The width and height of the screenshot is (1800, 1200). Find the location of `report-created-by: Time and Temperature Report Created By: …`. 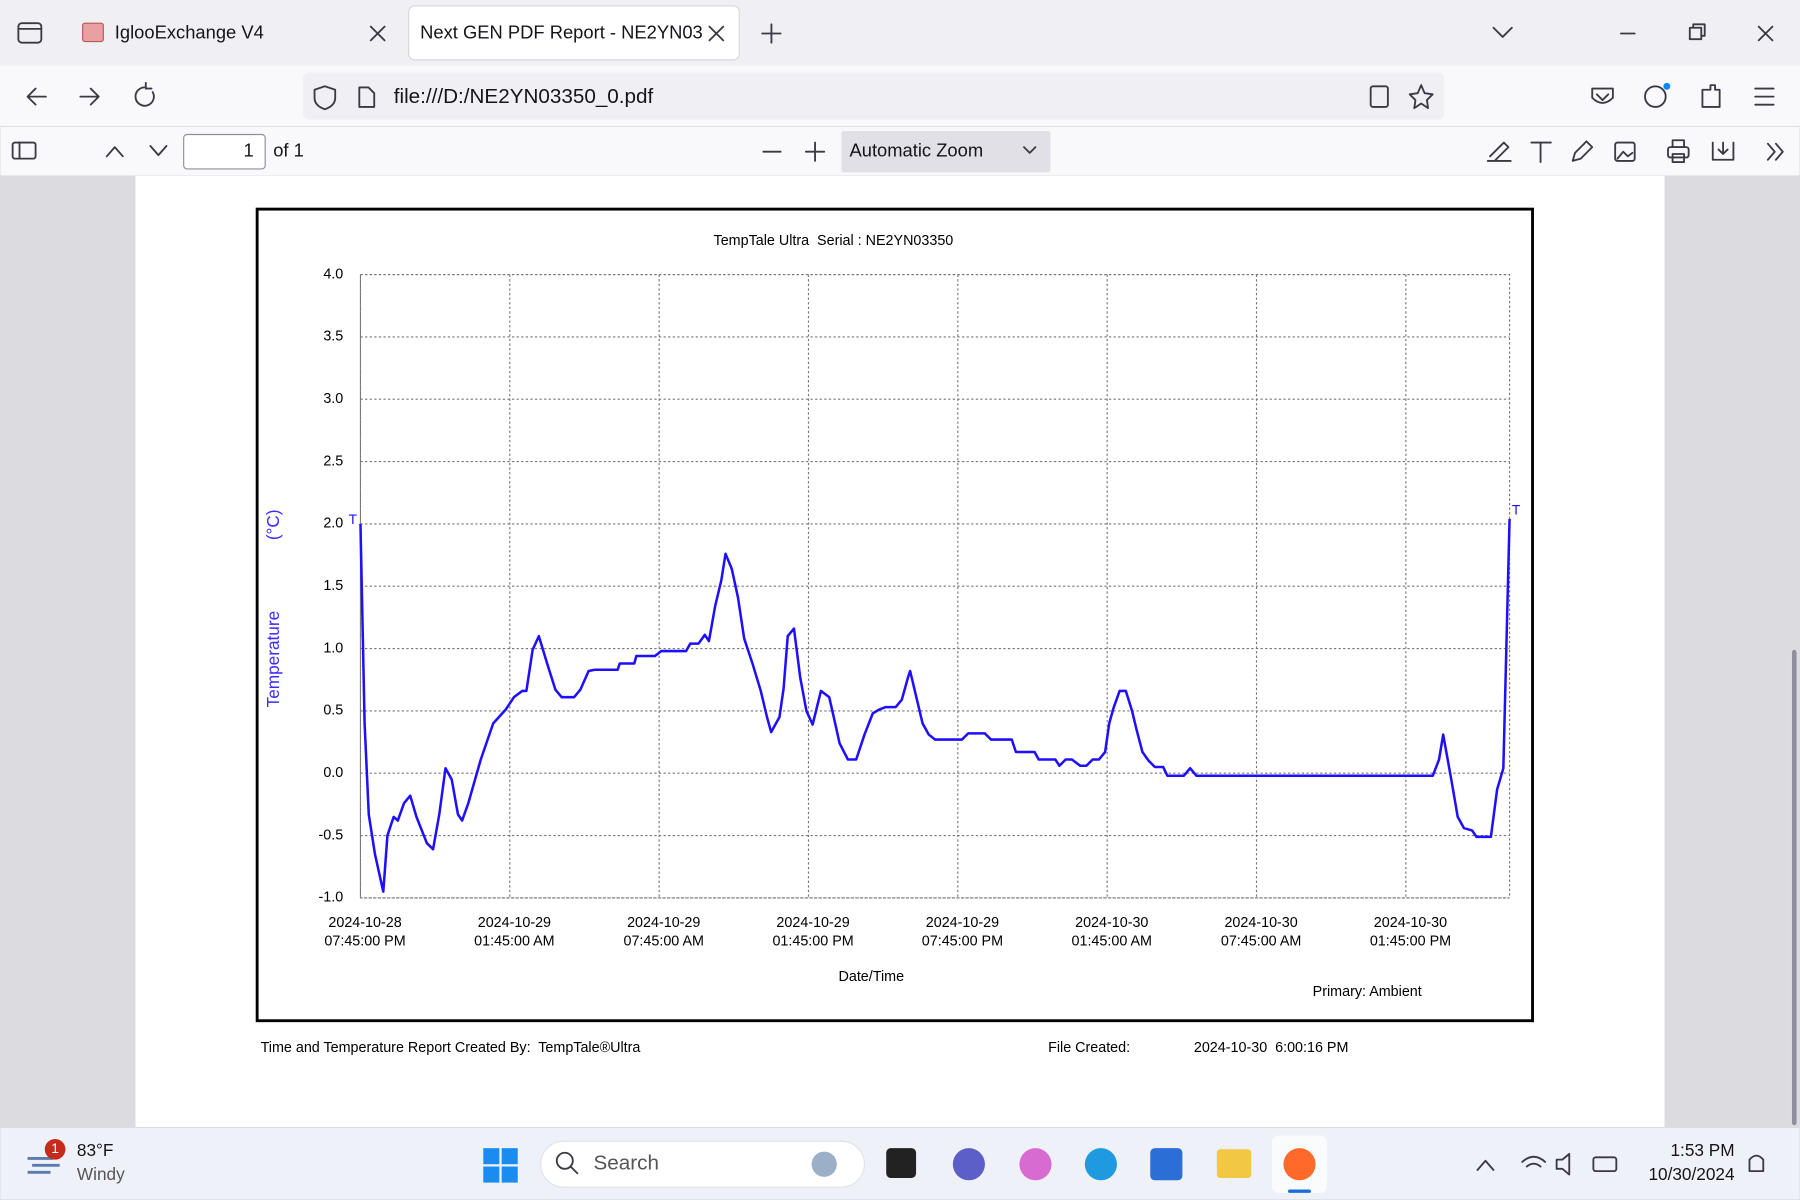

report-created-by: Time and Temperature Report Created By: … is located at coordinates (451, 1048).